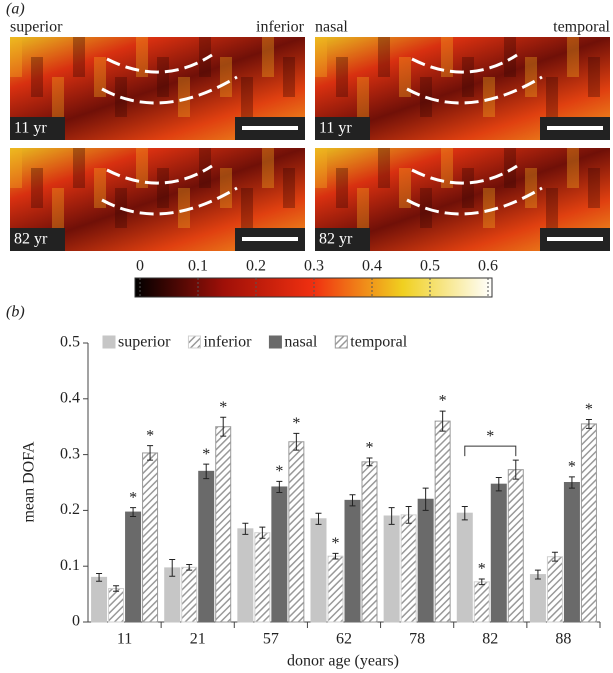  What do you see at coordinates (344, 639) in the screenshot?
I see `x-tick-label: 62` at bounding box center [344, 639].